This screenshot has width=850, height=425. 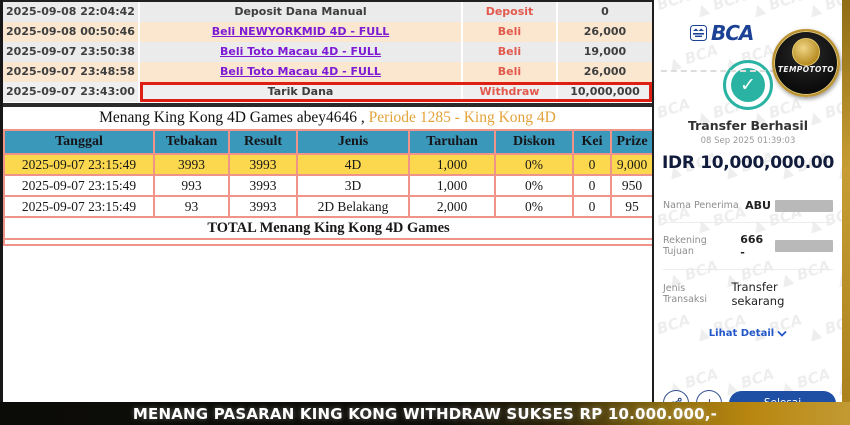 What do you see at coordinates (747, 163) in the screenshot?
I see `transfer-amount: IDR 10,000,000.00` at bounding box center [747, 163].